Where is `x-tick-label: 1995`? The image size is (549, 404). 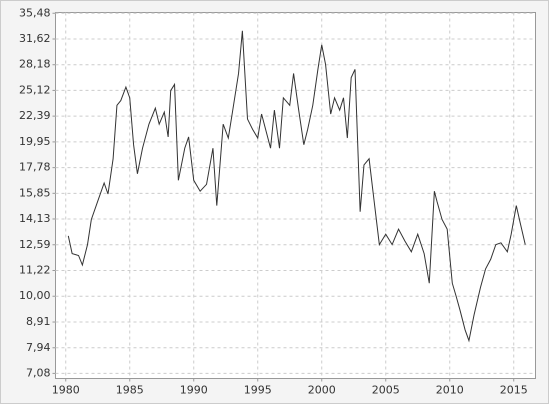
x-tick-label: 1995 is located at coordinates (258, 390).